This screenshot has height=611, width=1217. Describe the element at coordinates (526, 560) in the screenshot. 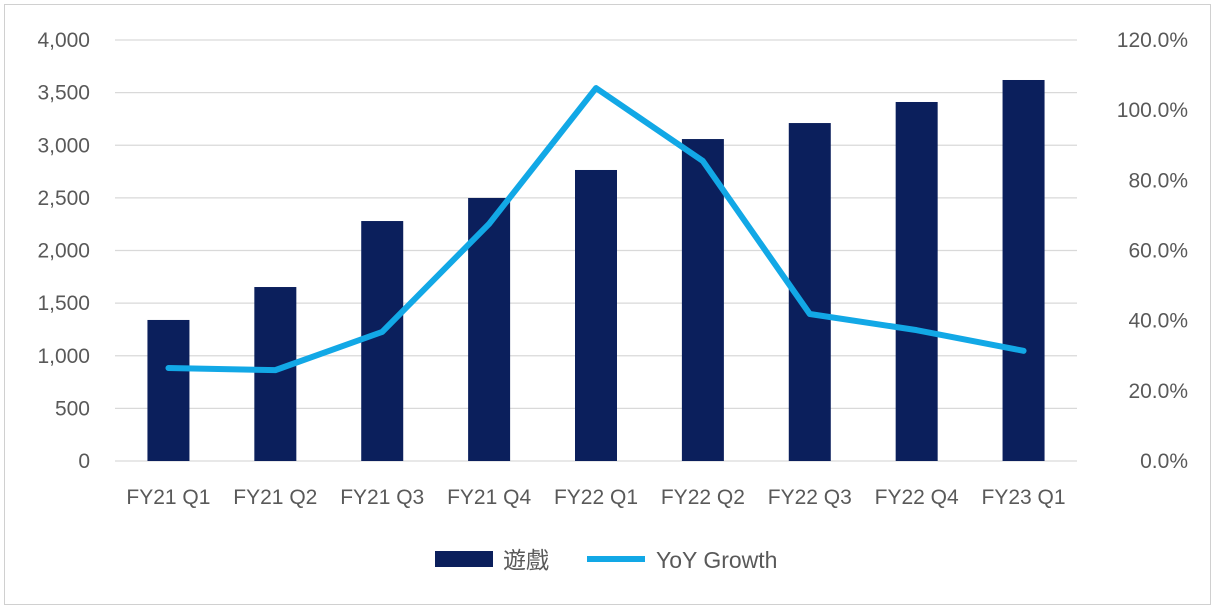

I see `legend-label-bar: 遊戲` at that location.